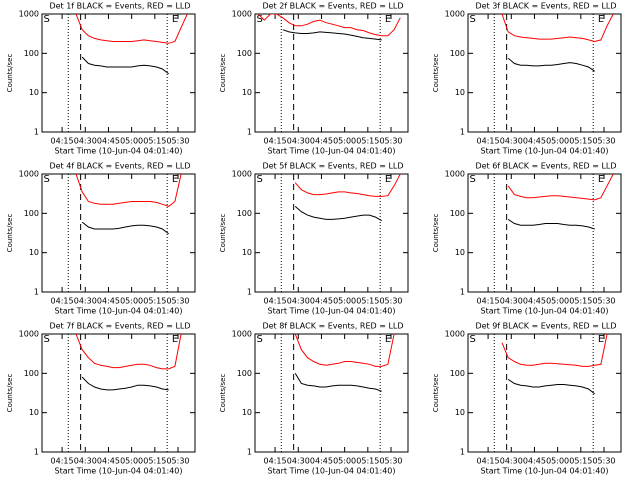 The image size is (640, 480). I want to click on chart-title: Det 2f BLACK = Events, RED = LLD, so click(332, 6).